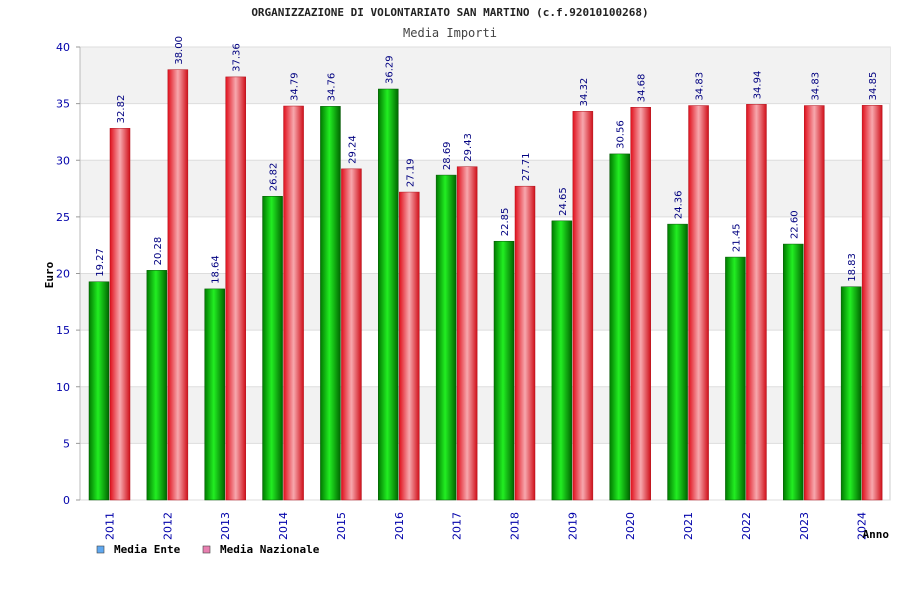  Describe the element at coordinates (583, 306) in the screenshot. I see `bar-media-nazionale-2019` at that location.